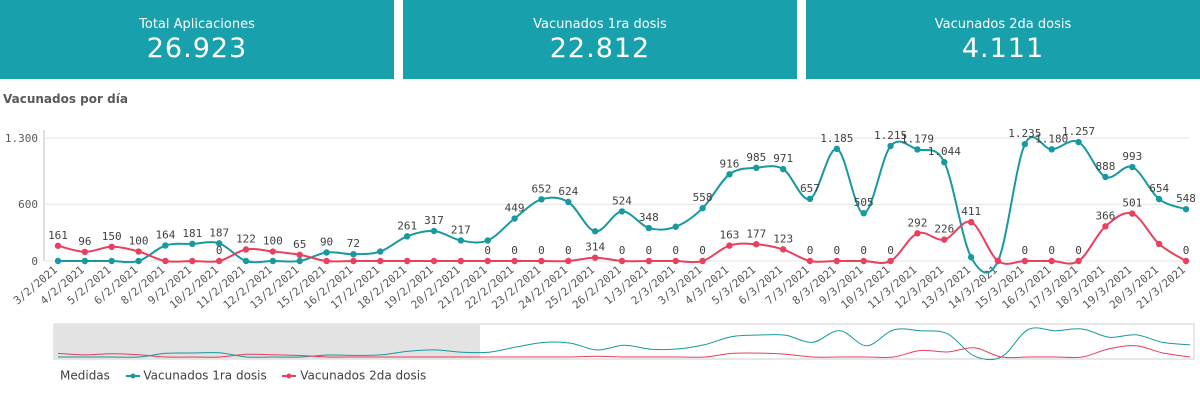  I want to click on kpi-value: 4.111, so click(1003, 48).